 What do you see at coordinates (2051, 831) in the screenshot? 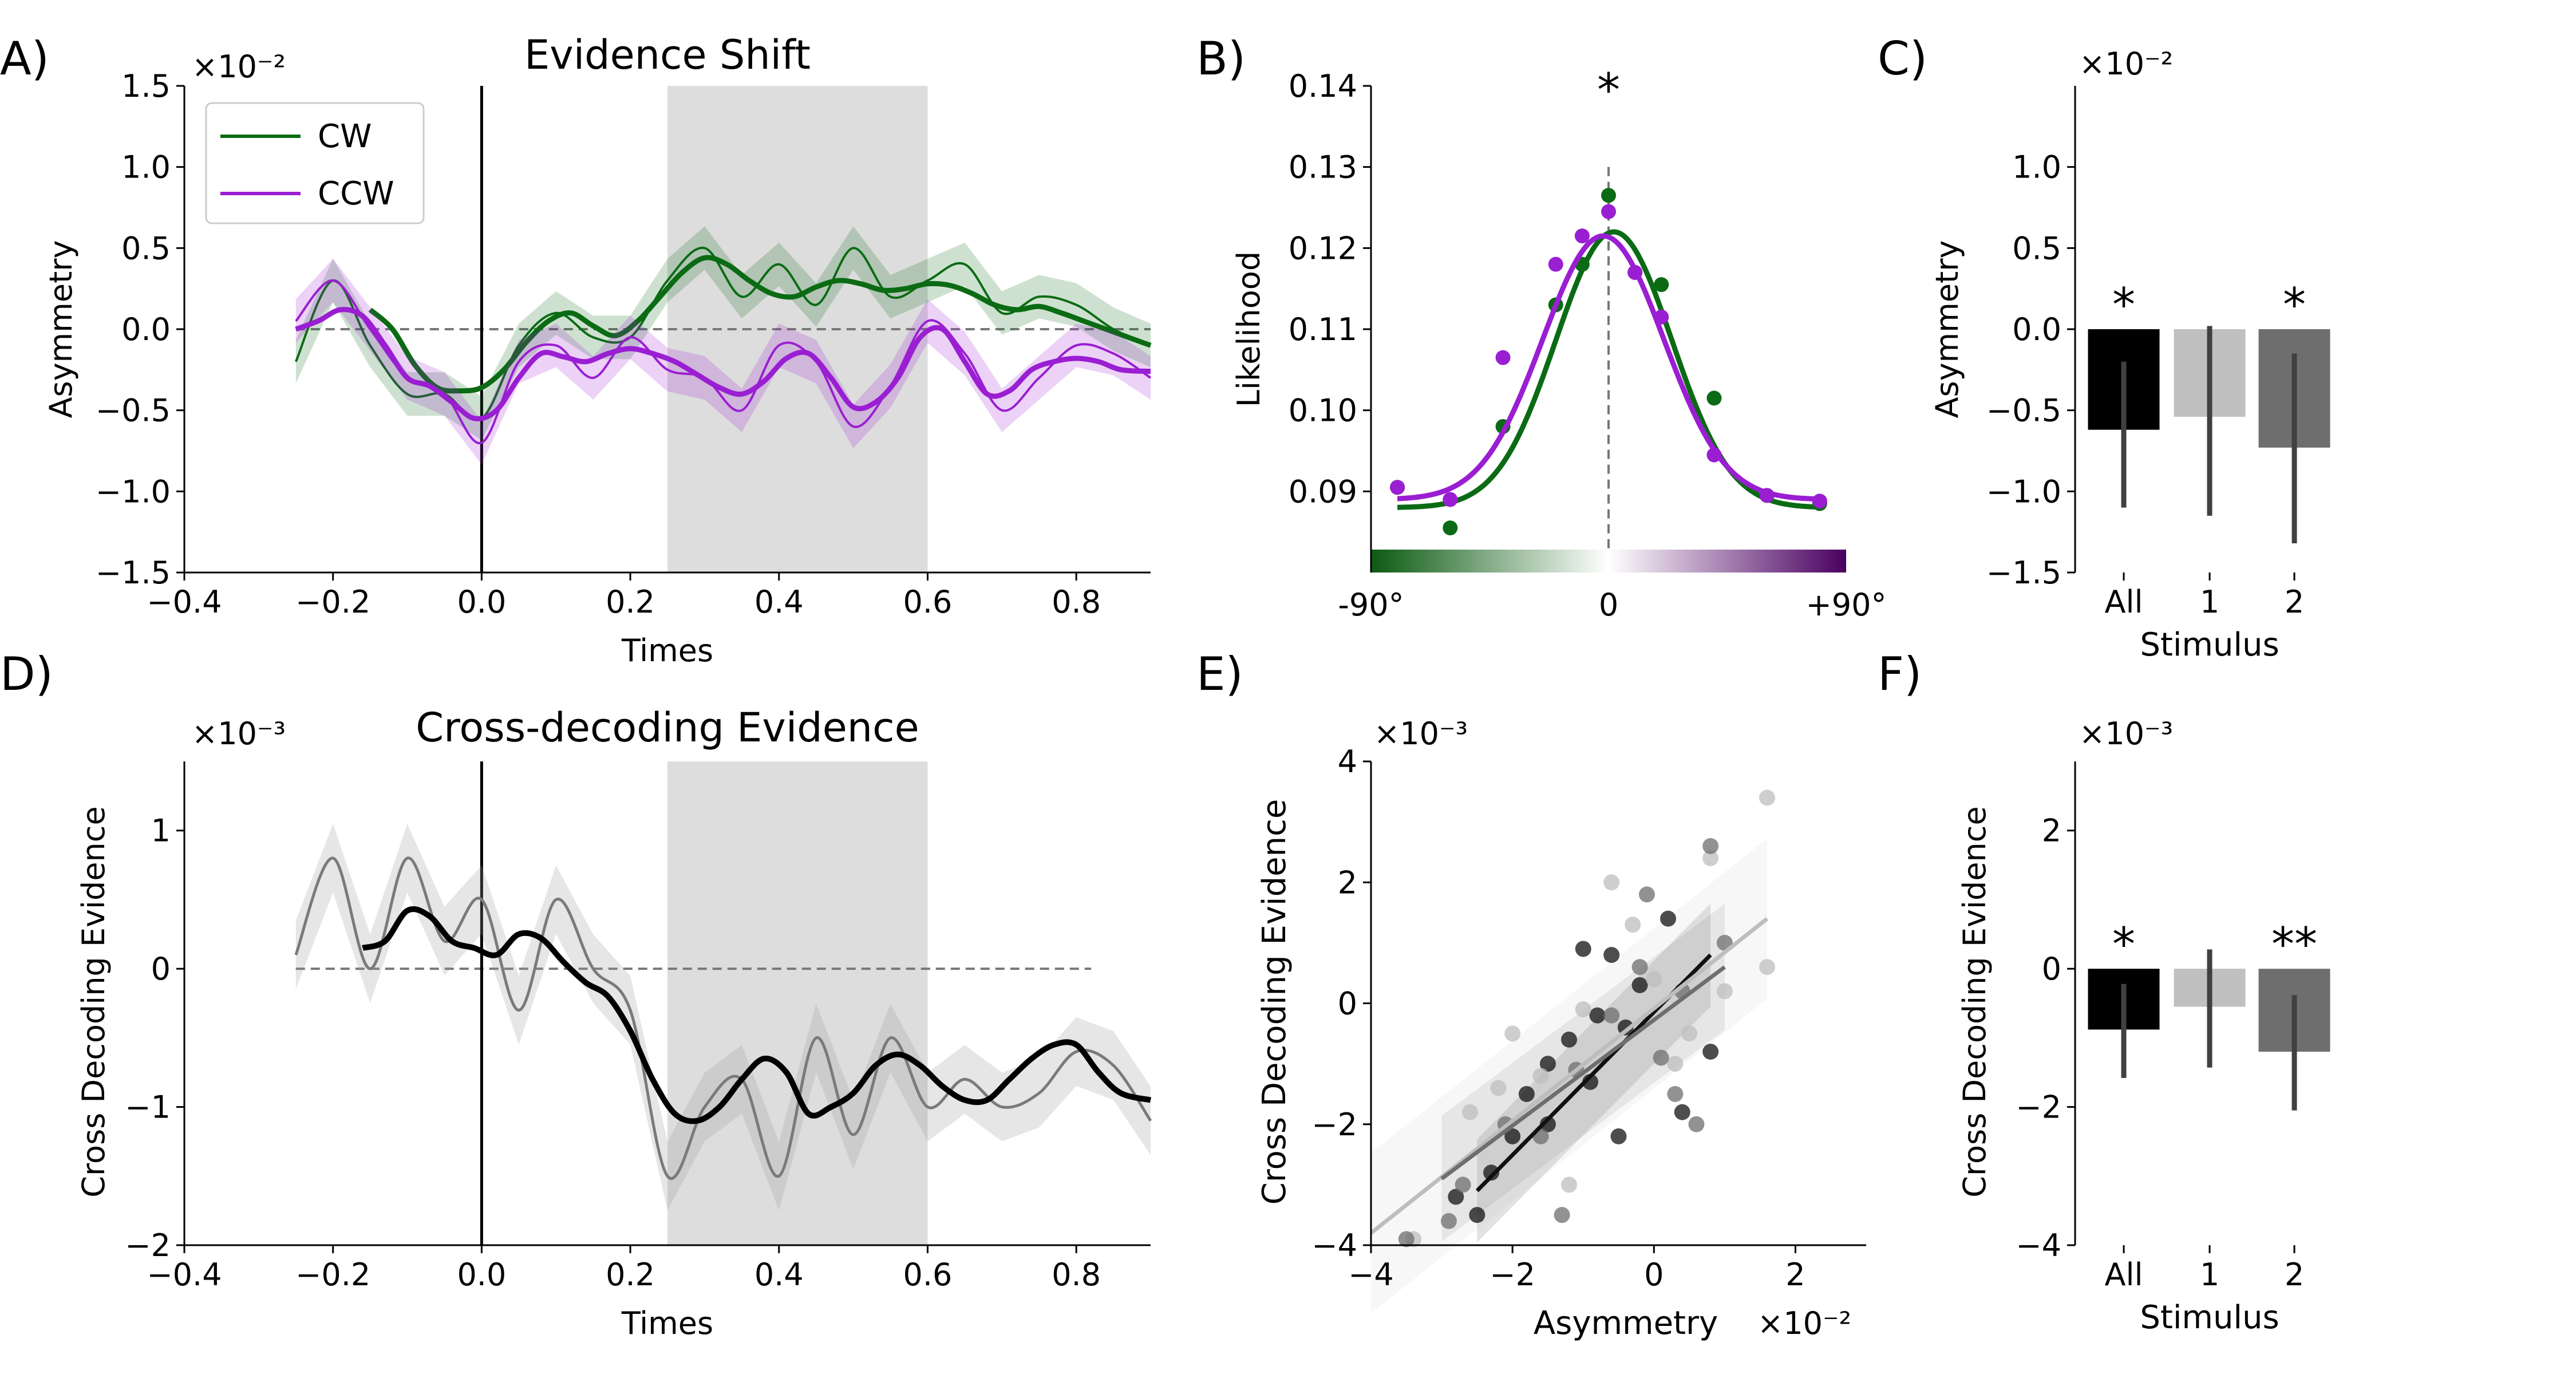
I see `y-tick-label: 2` at bounding box center [2051, 831].